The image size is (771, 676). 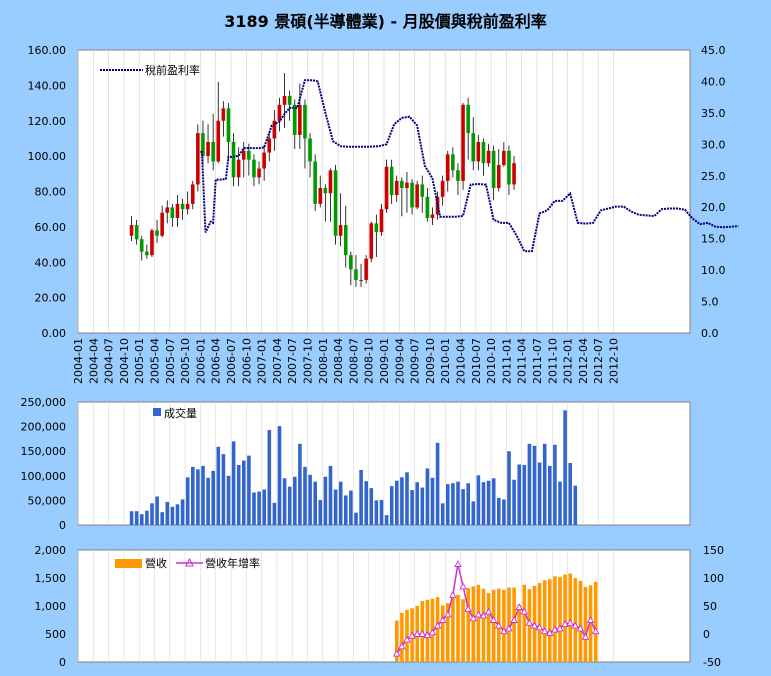 I want to click on price-x-tick-label: 2004-04, so click(x=93, y=361).